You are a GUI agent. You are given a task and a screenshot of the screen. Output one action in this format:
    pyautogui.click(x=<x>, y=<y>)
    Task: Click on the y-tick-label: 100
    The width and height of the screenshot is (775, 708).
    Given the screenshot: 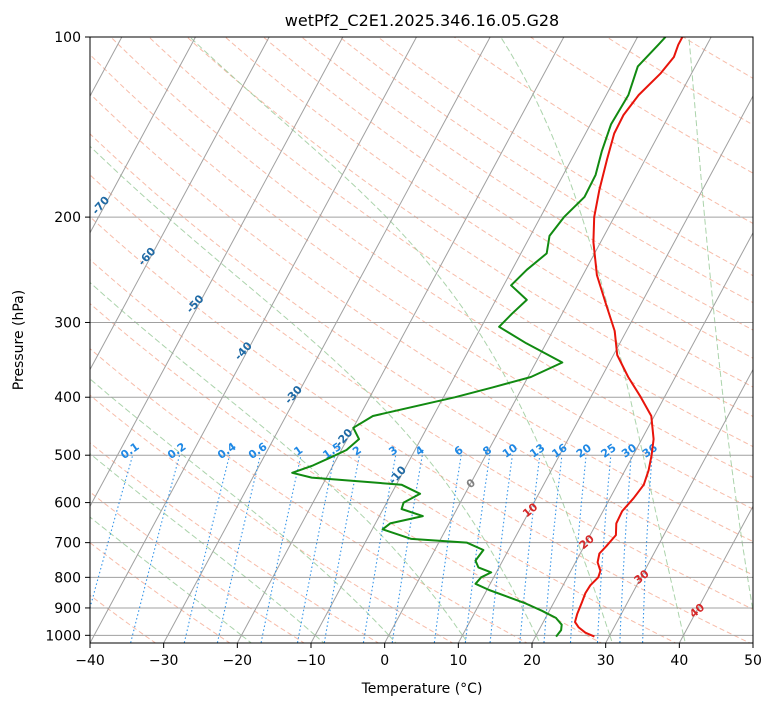 What is the action you would take?
    pyautogui.click(x=67, y=38)
    